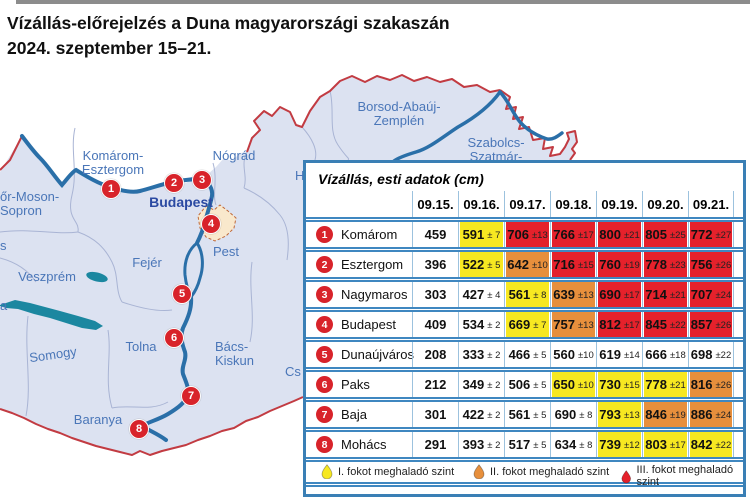  Describe the element at coordinates (527, 444) in the screenshot. I see `value-cell: 517 ± 5` at that location.